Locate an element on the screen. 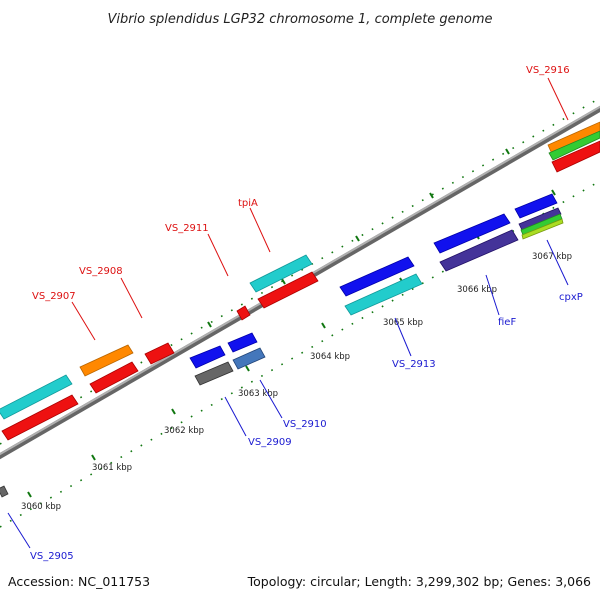  kbp-label-3060: 3060 kbp is located at coordinates (41, 507).